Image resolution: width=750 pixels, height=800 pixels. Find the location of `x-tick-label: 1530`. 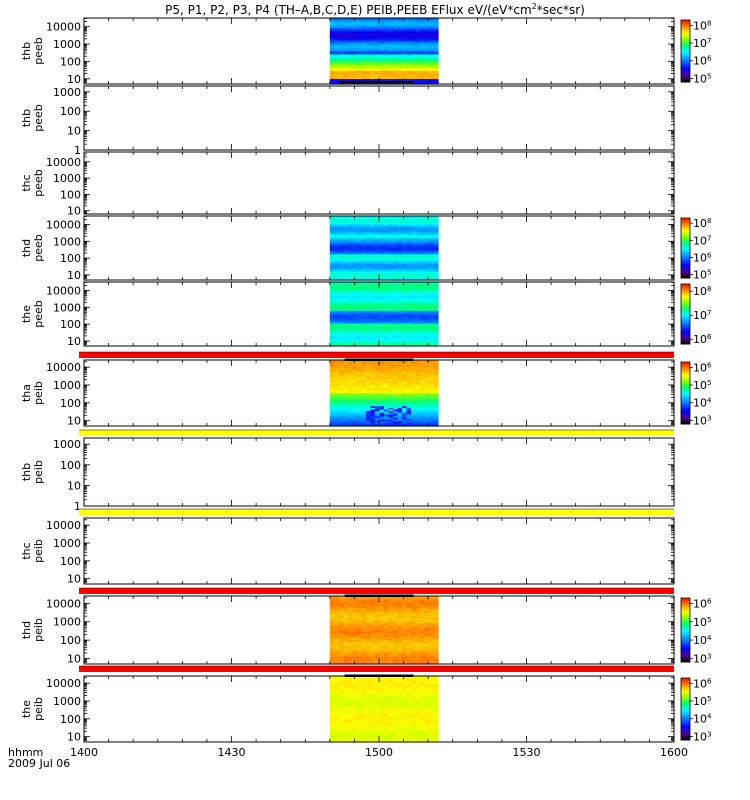

x-tick-label: 1530 is located at coordinates (527, 752).